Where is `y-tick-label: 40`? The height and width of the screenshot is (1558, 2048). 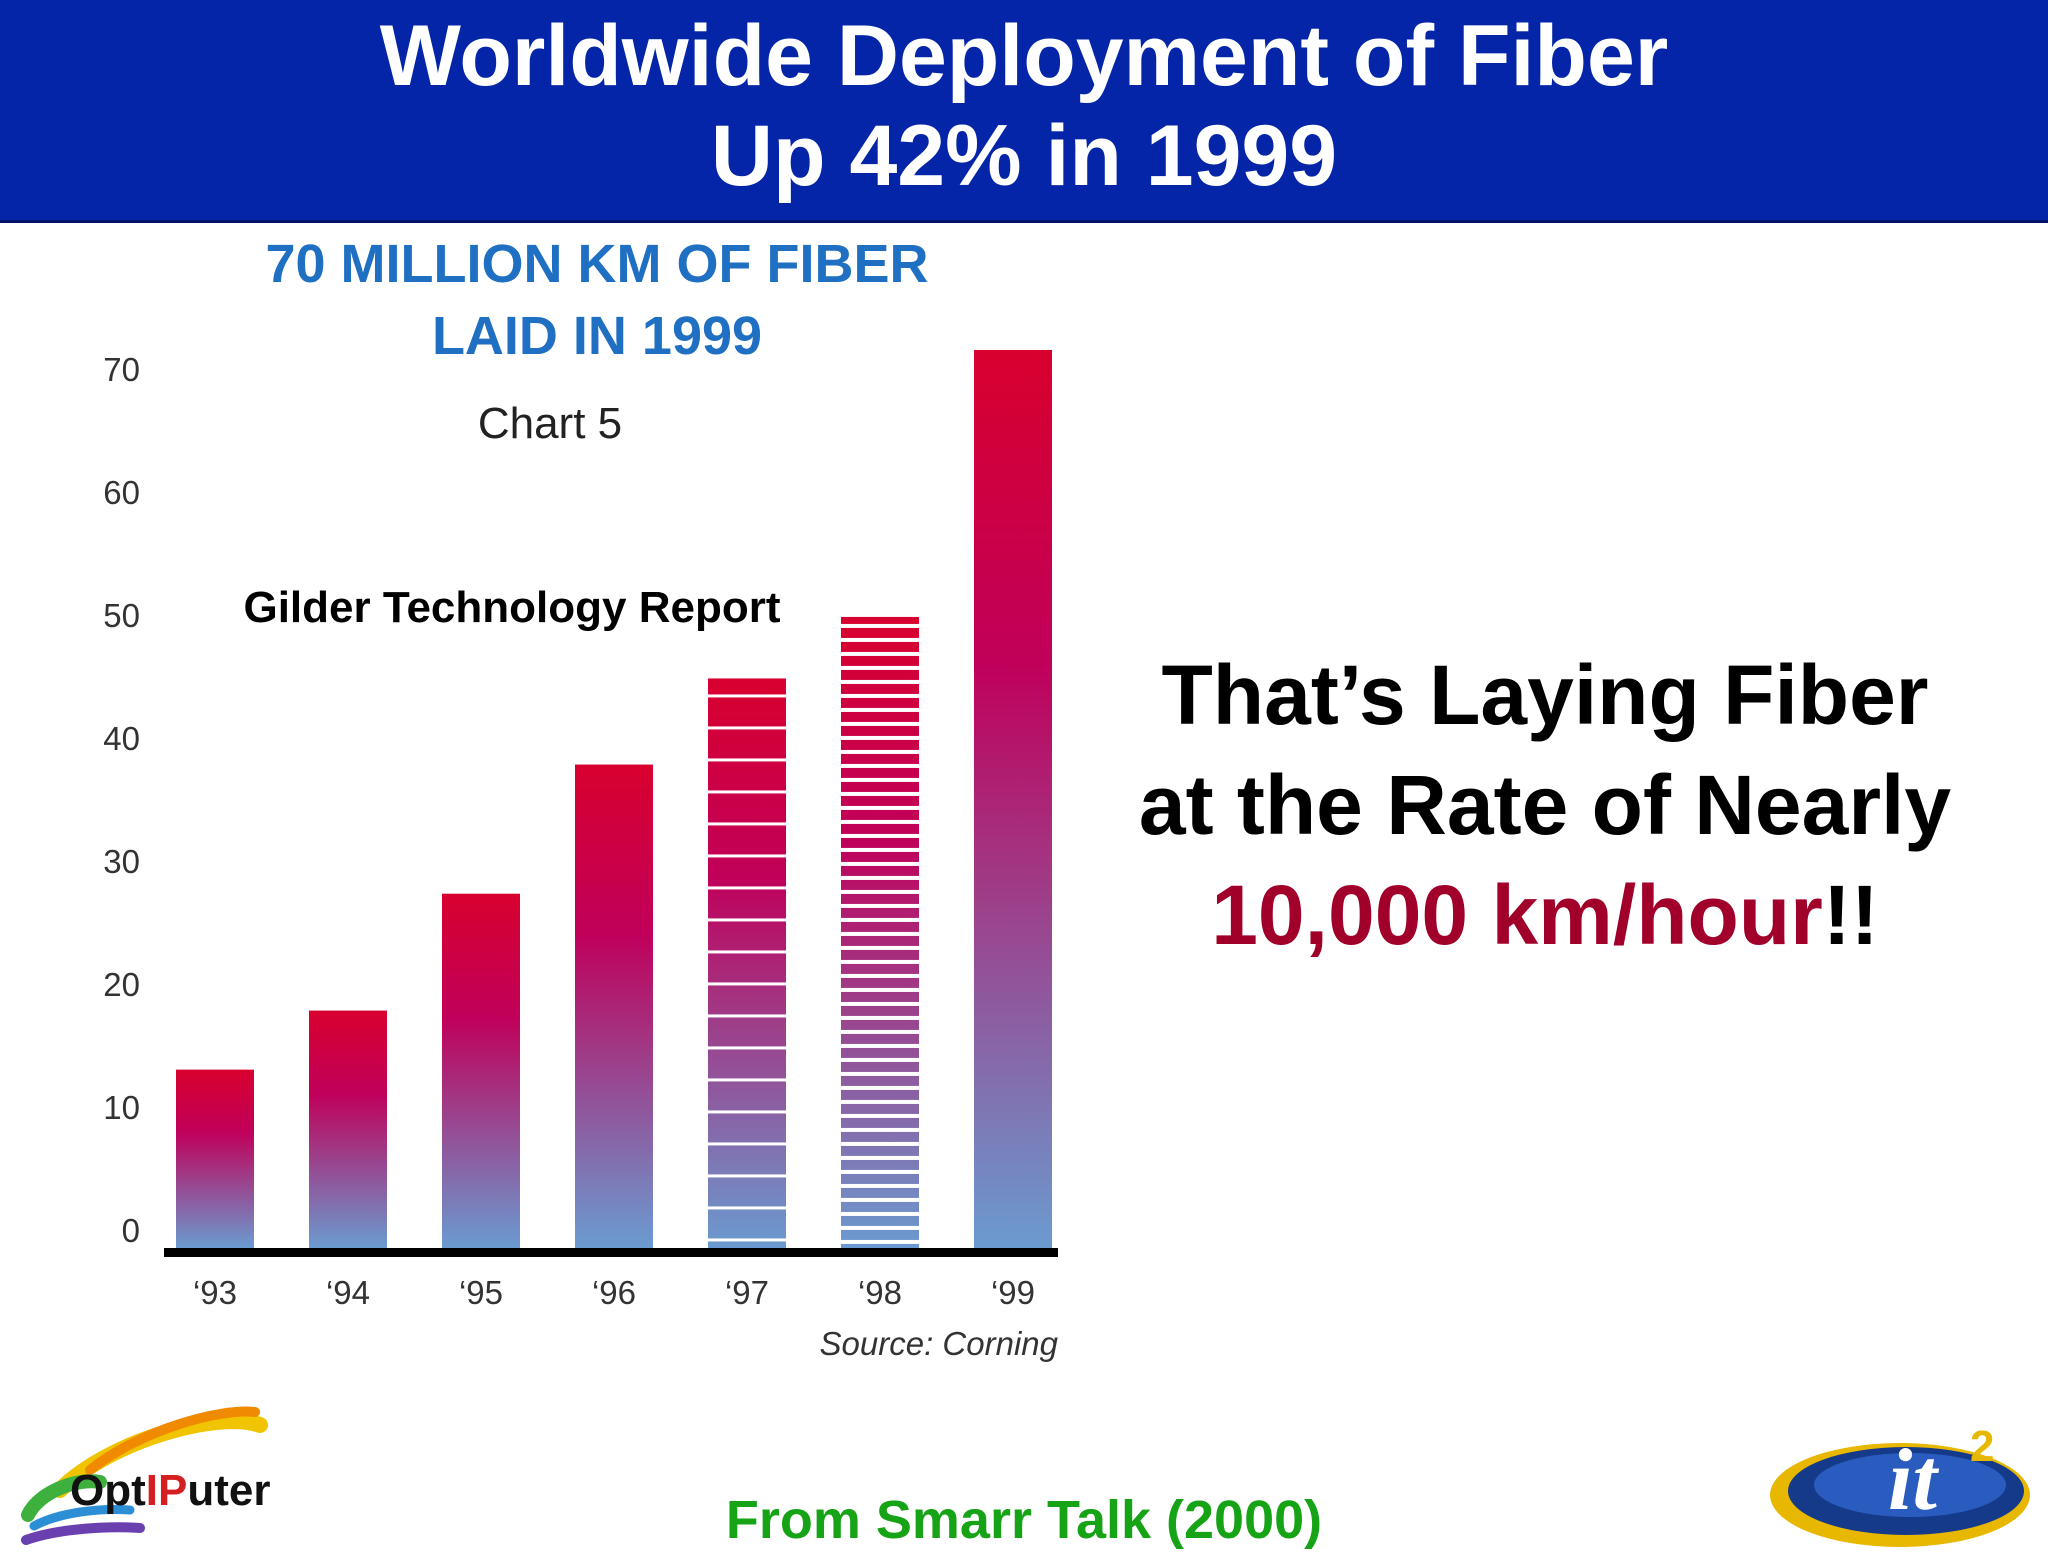 y-tick-label: 40 is located at coordinates (121, 738).